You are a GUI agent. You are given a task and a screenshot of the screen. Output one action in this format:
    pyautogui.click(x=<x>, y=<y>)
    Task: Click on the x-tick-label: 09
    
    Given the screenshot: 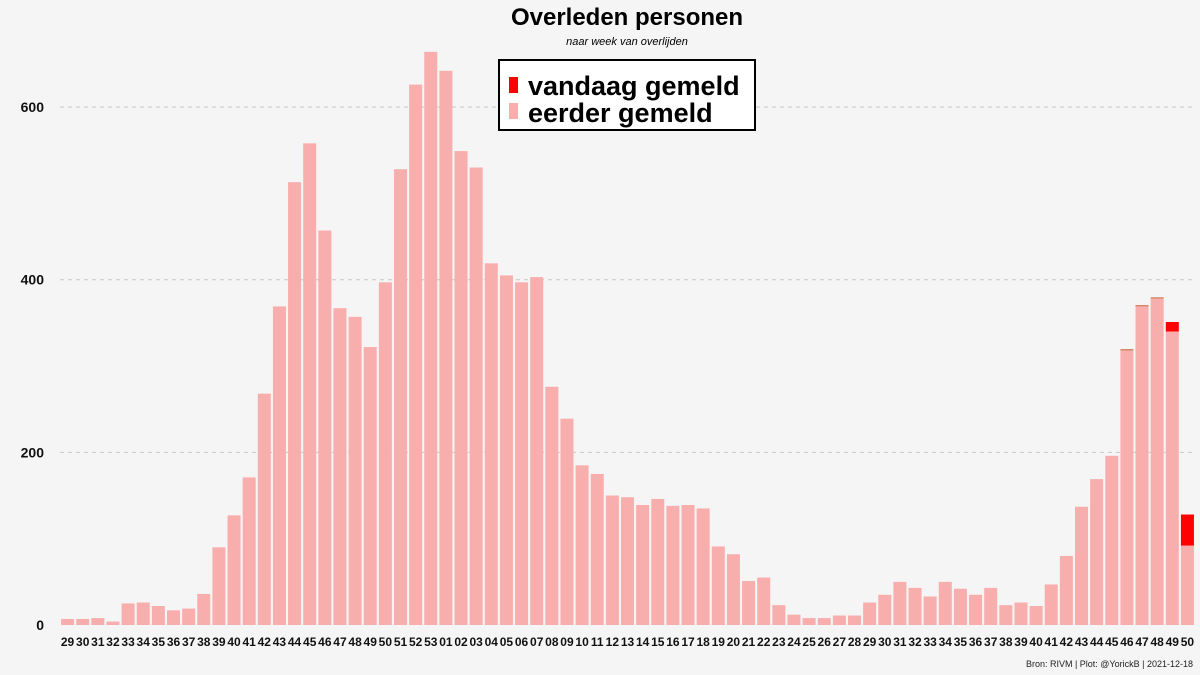 What is the action you would take?
    pyautogui.click(x=567, y=642)
    